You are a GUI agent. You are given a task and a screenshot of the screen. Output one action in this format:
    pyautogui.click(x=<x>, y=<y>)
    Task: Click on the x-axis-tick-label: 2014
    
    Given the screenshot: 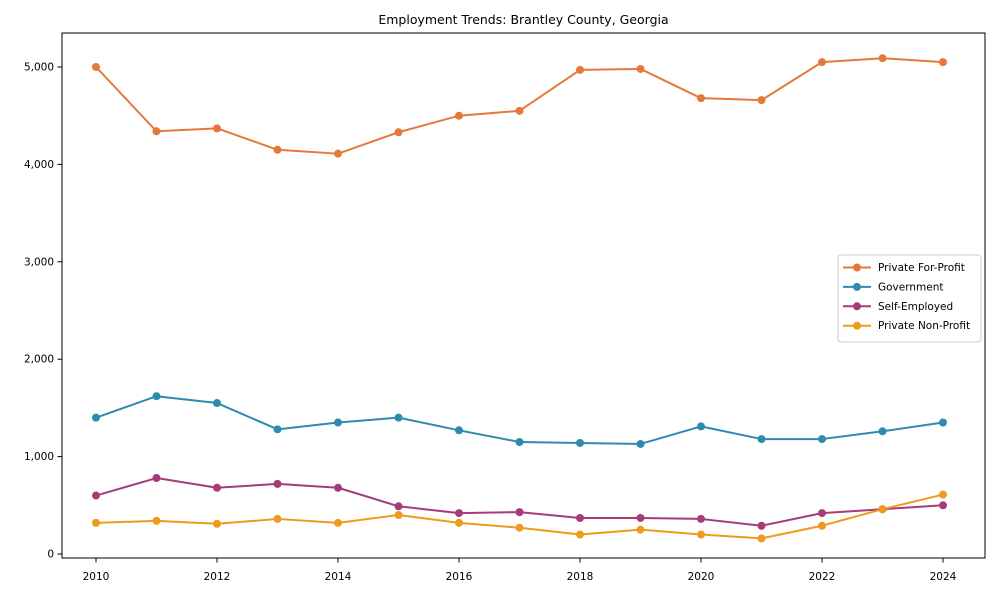 What is the action you would take?
    pyautogui.click(x=338, y=577)
    